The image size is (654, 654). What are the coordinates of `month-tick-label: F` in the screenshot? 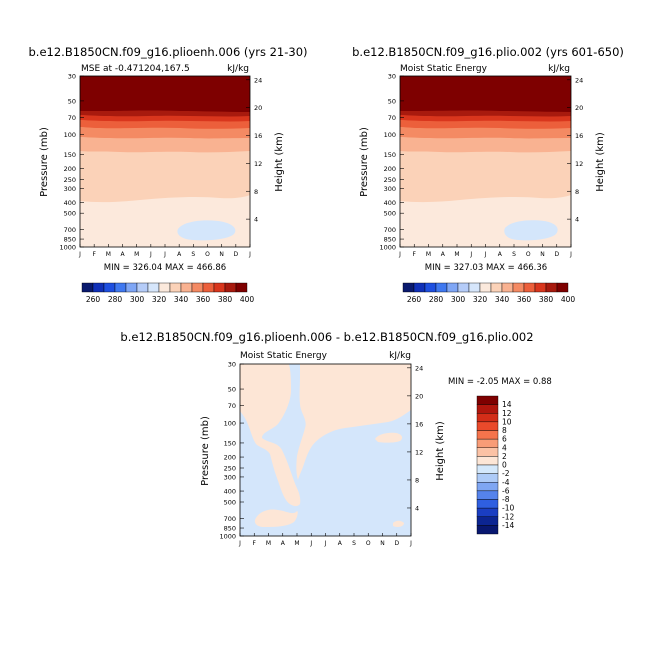 It's located at (255, 543).